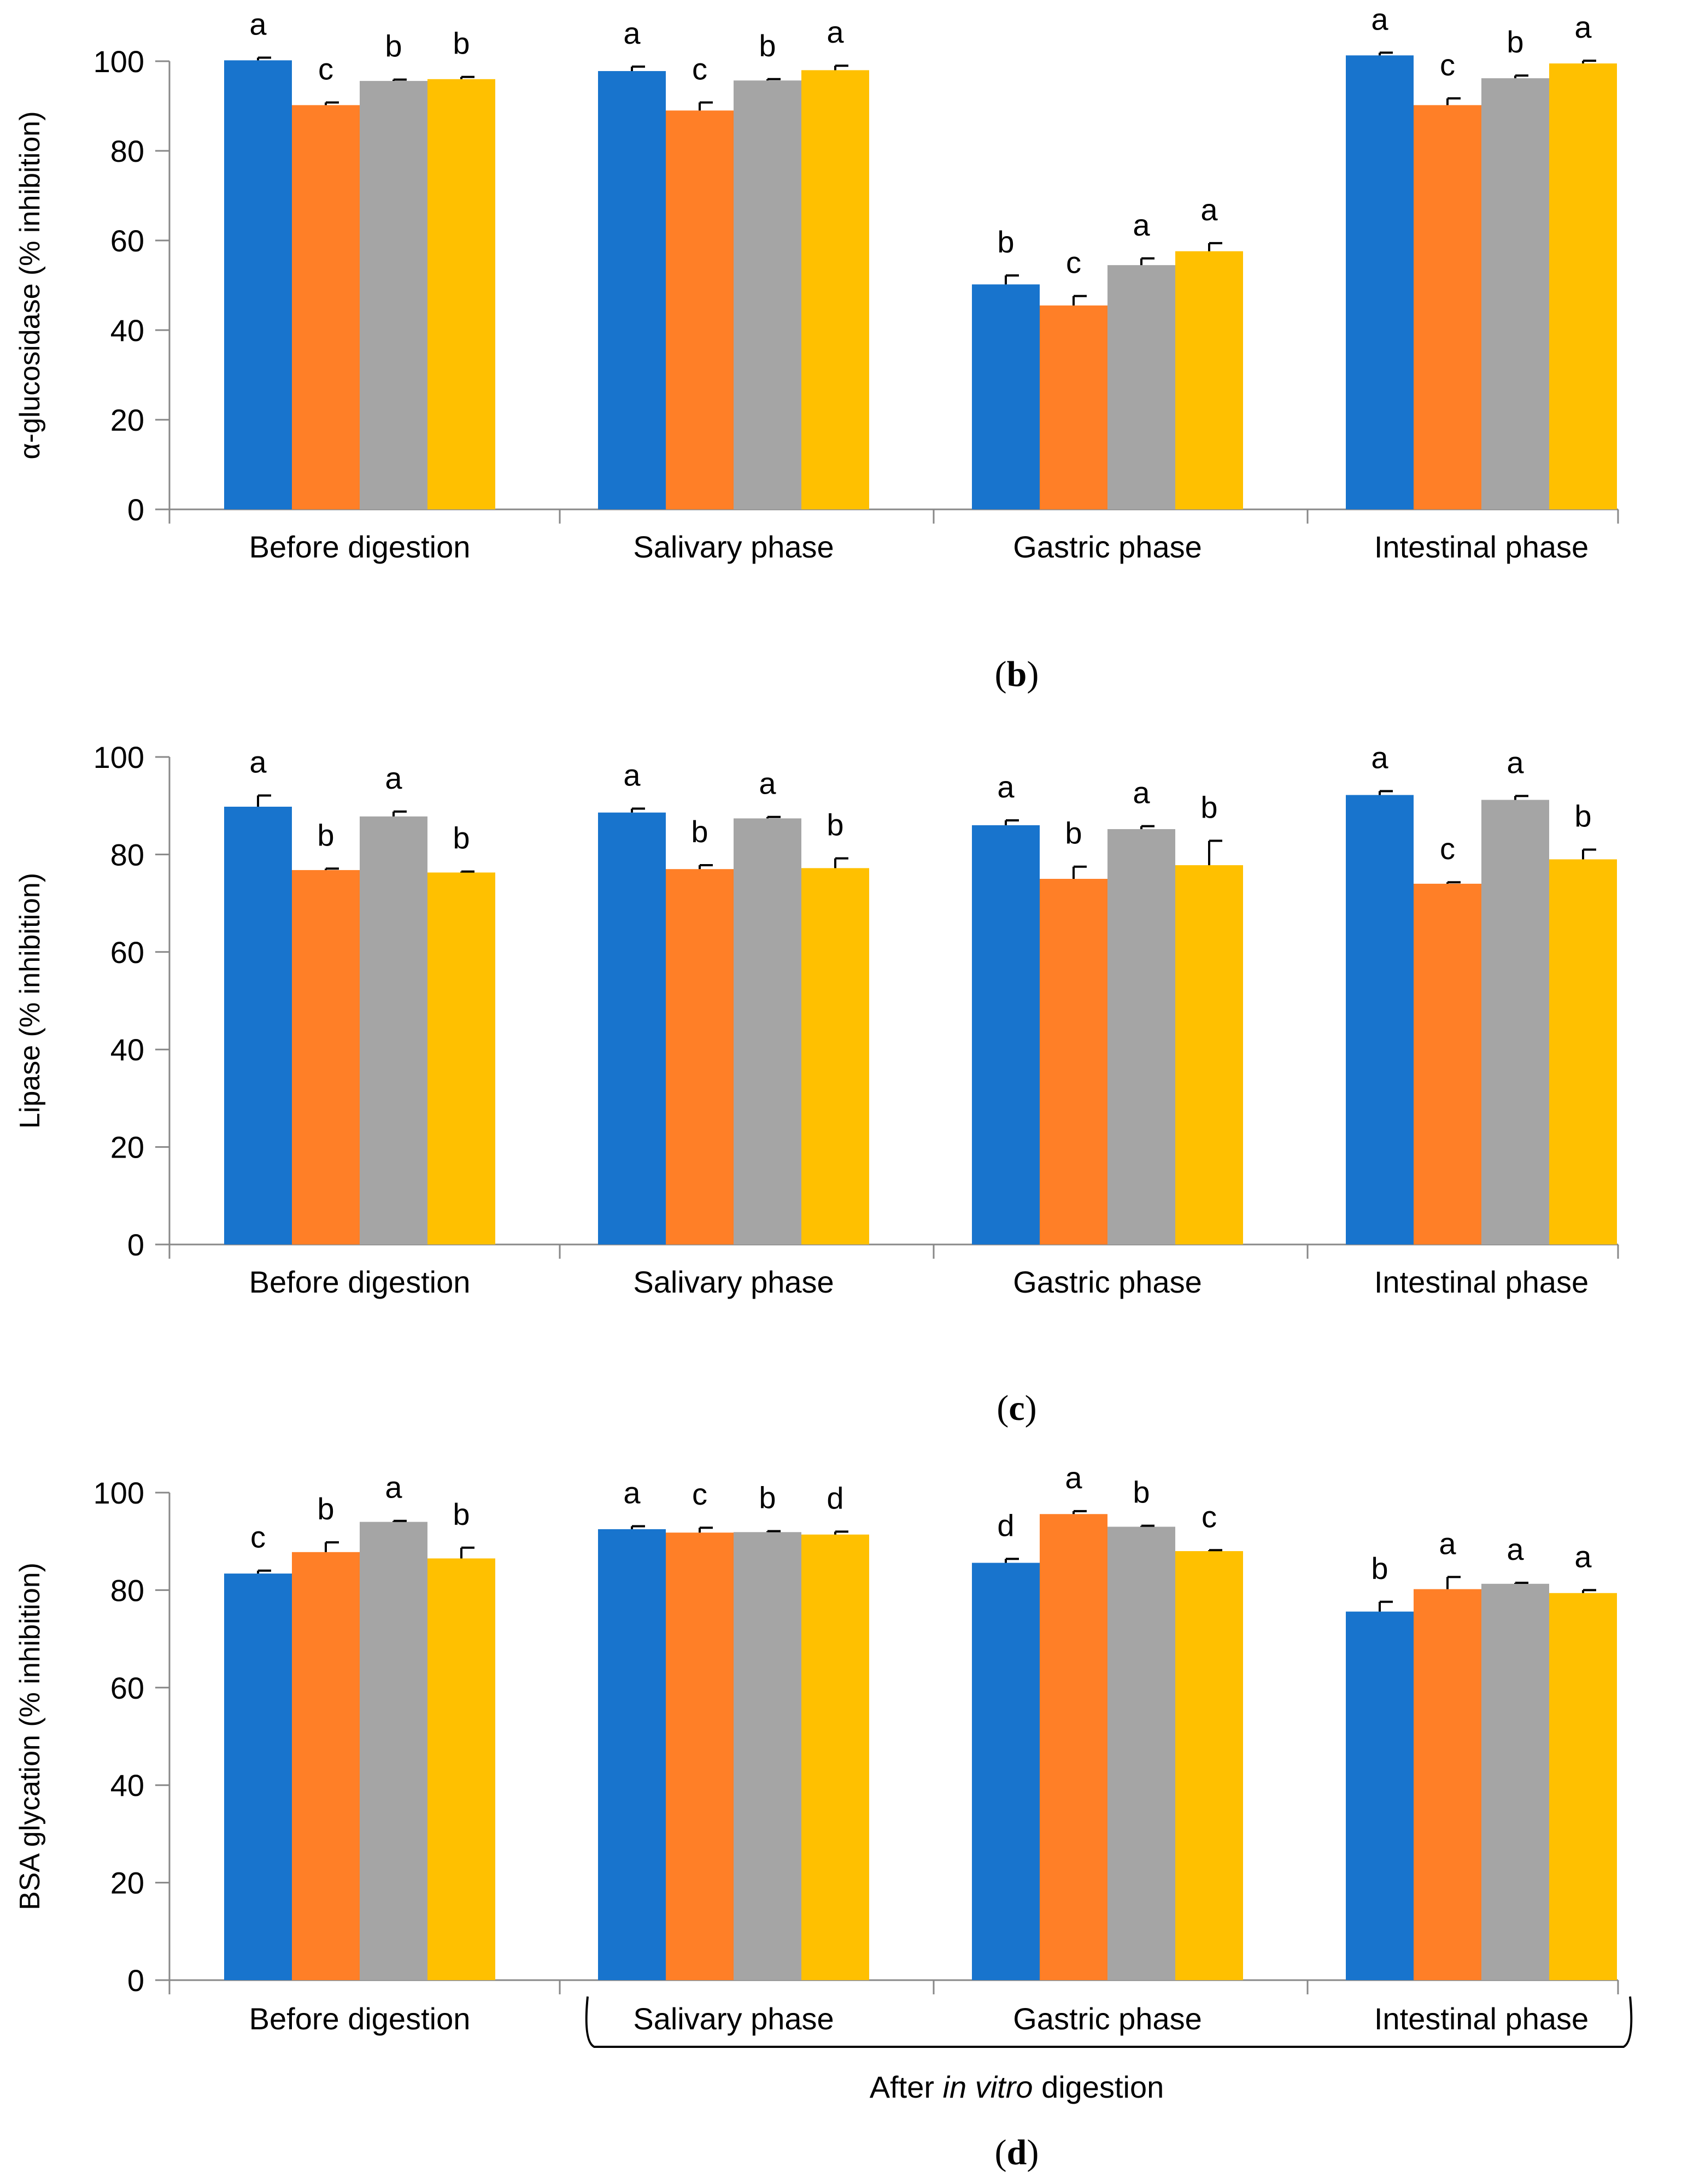 The height and width of the screenshot is (2184, 1682). I want to click on y-axis-label: Lipase (% inhibition), so click(30, 1001).